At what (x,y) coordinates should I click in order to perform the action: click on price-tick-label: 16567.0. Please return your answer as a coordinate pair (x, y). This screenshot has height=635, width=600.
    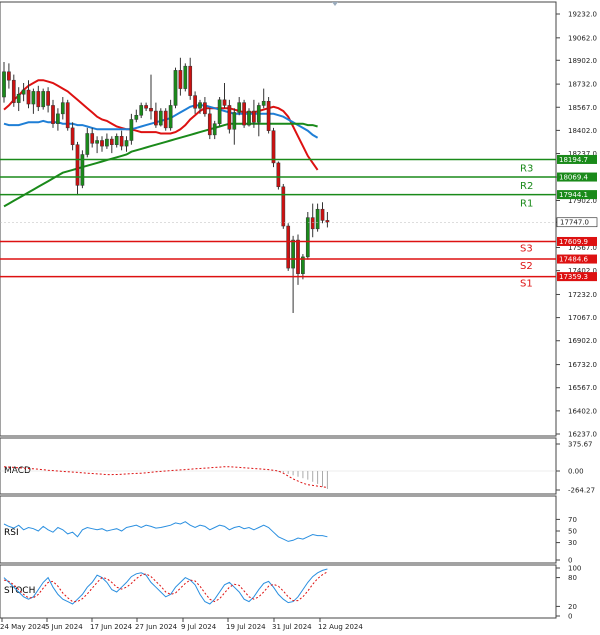
    Looking at the image, I should click on (582, 388).